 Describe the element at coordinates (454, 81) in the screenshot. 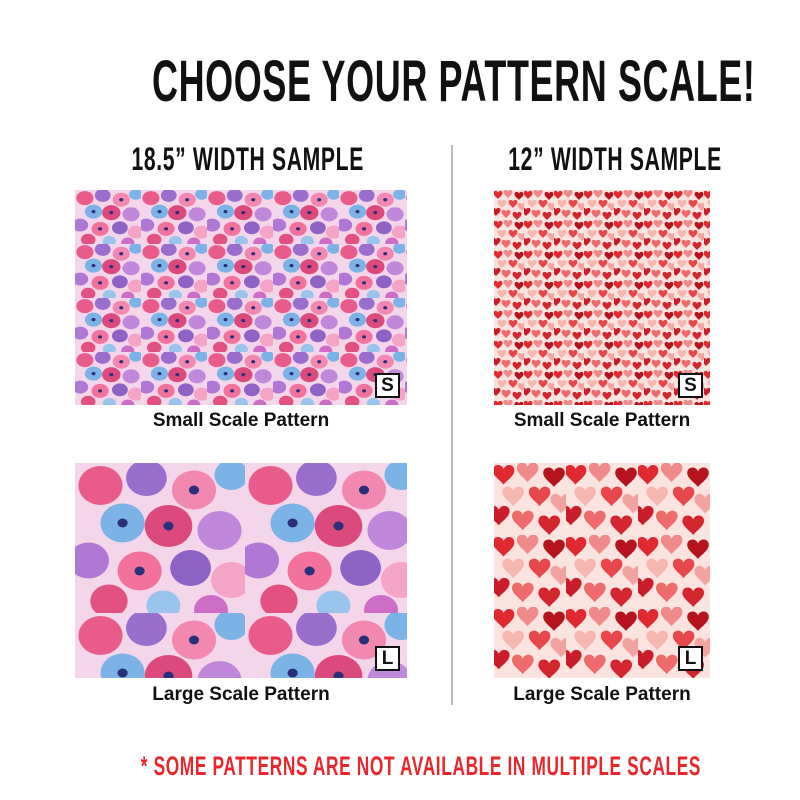

I see `page-title: CHOOSE YOUR PATTERN SCALE!` at that location.